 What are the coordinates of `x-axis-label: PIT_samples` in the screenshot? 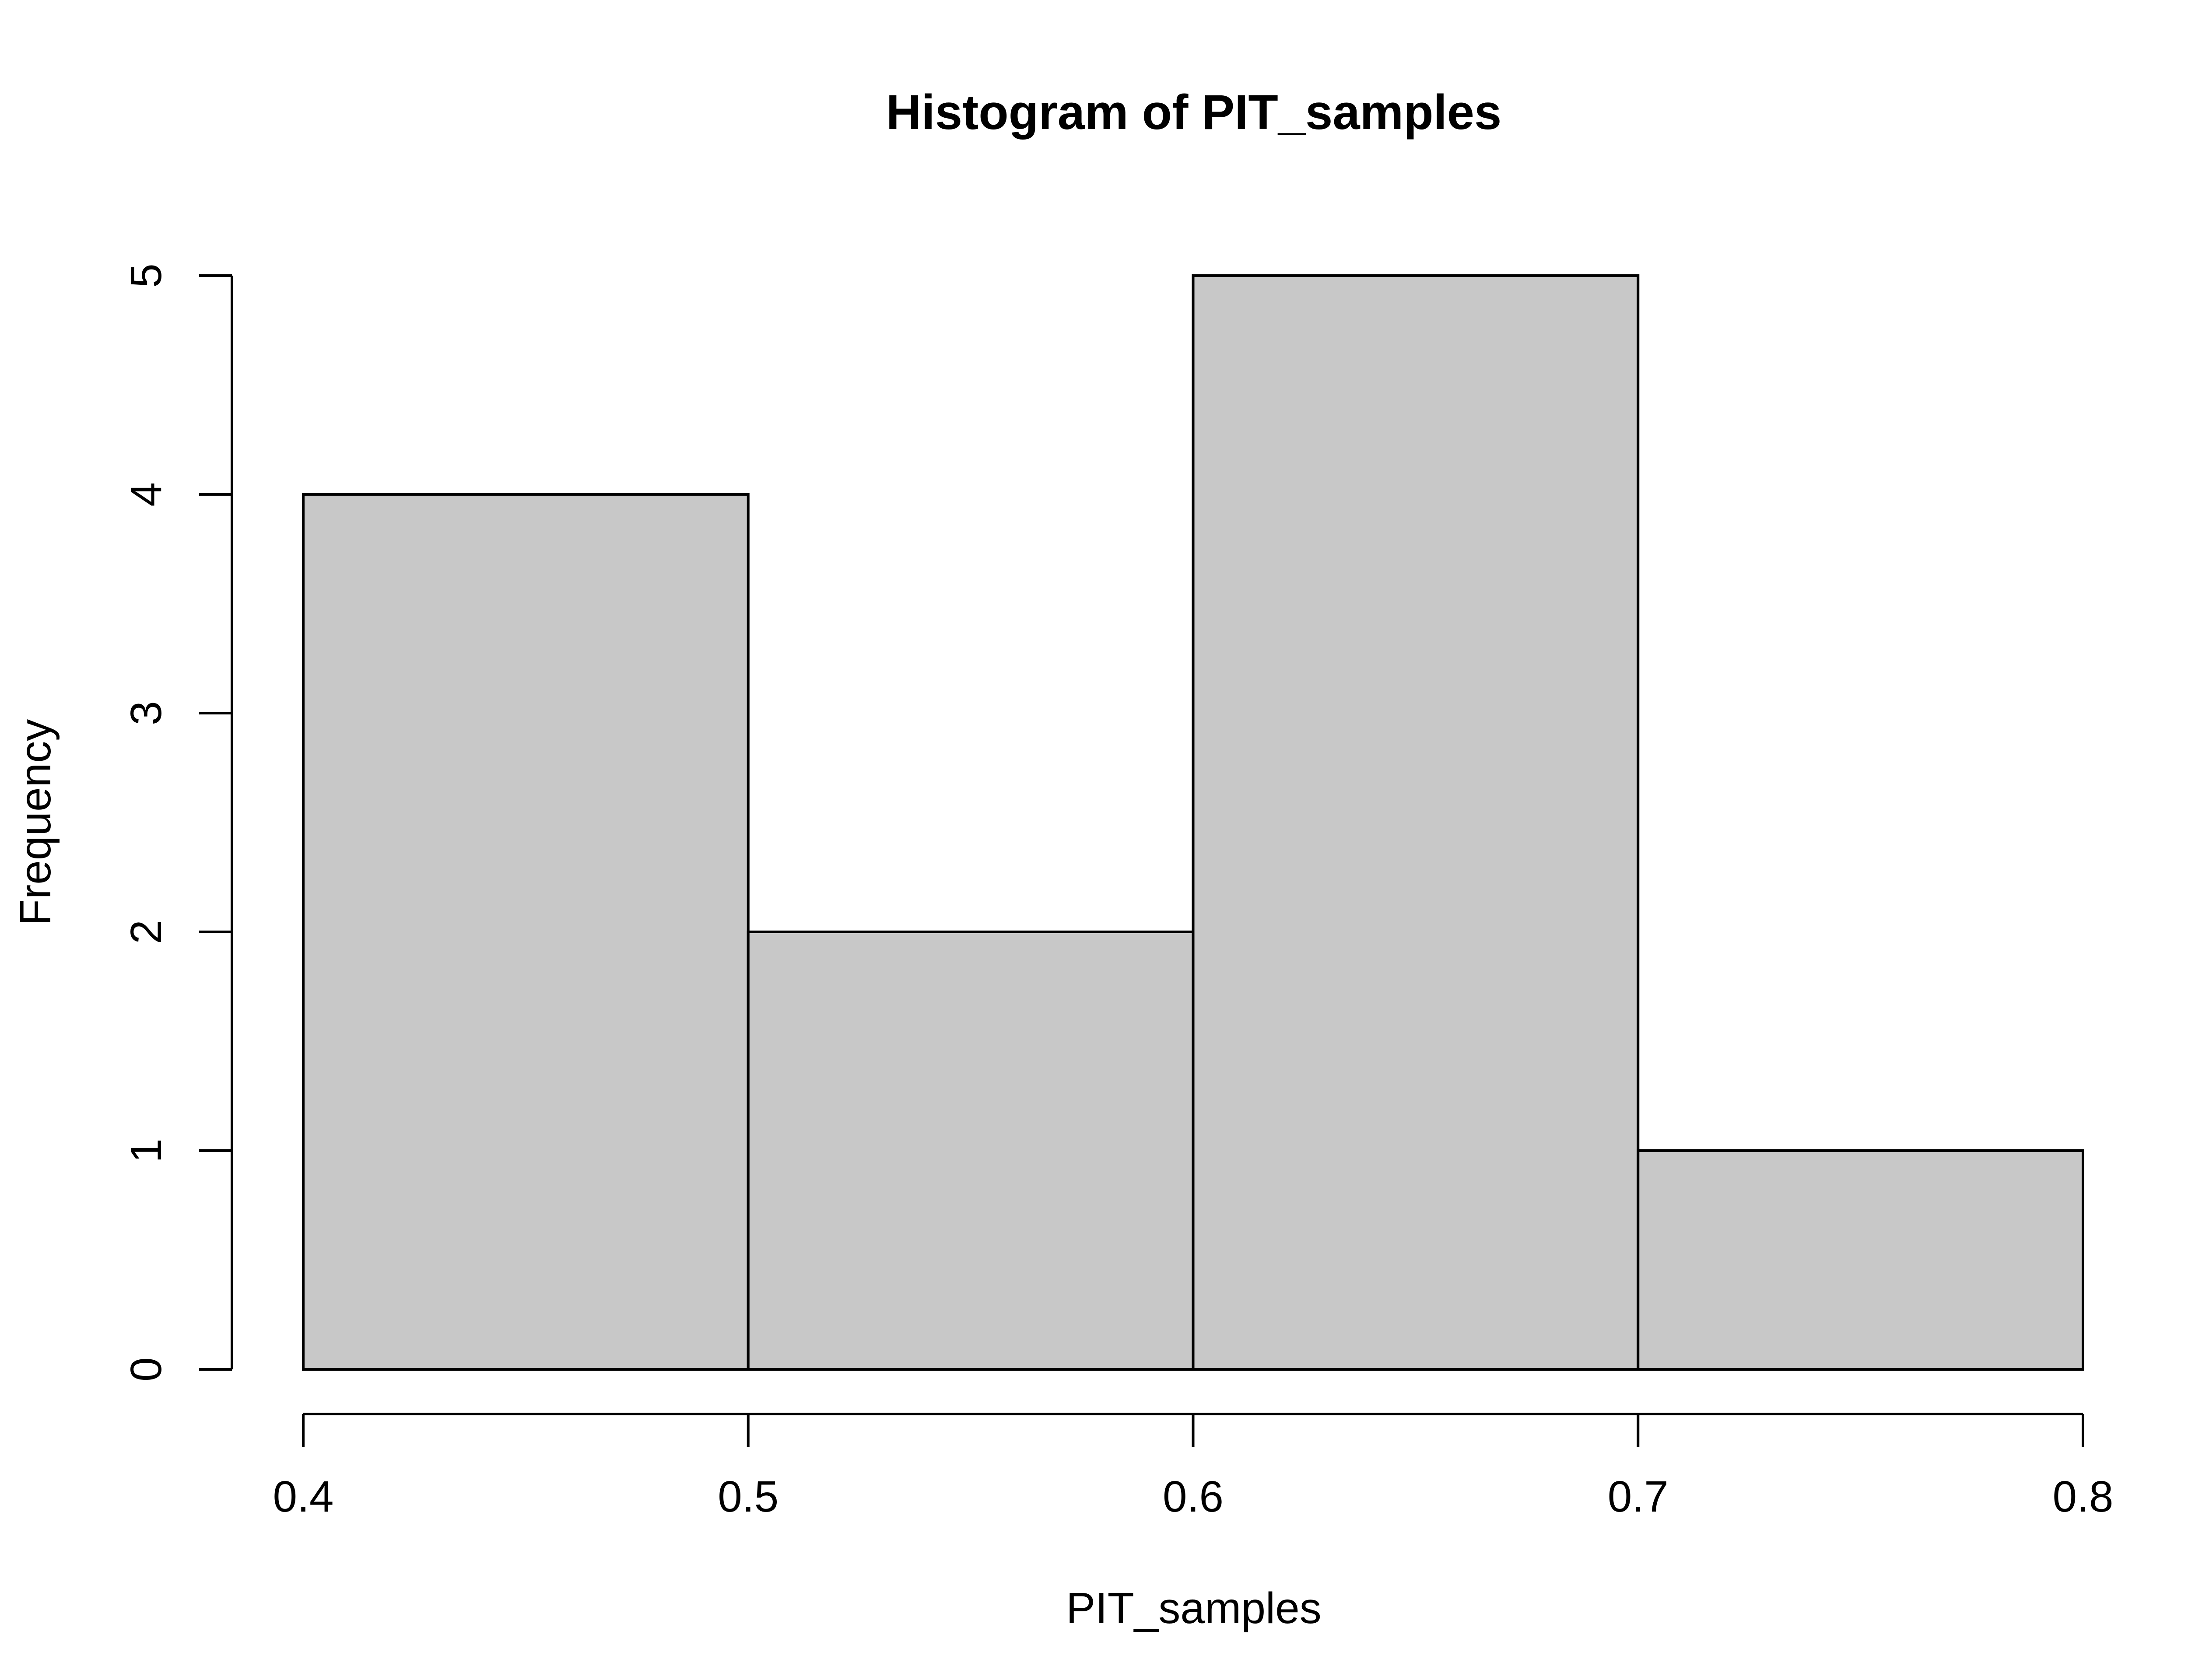 It's located at (1194, 1608).